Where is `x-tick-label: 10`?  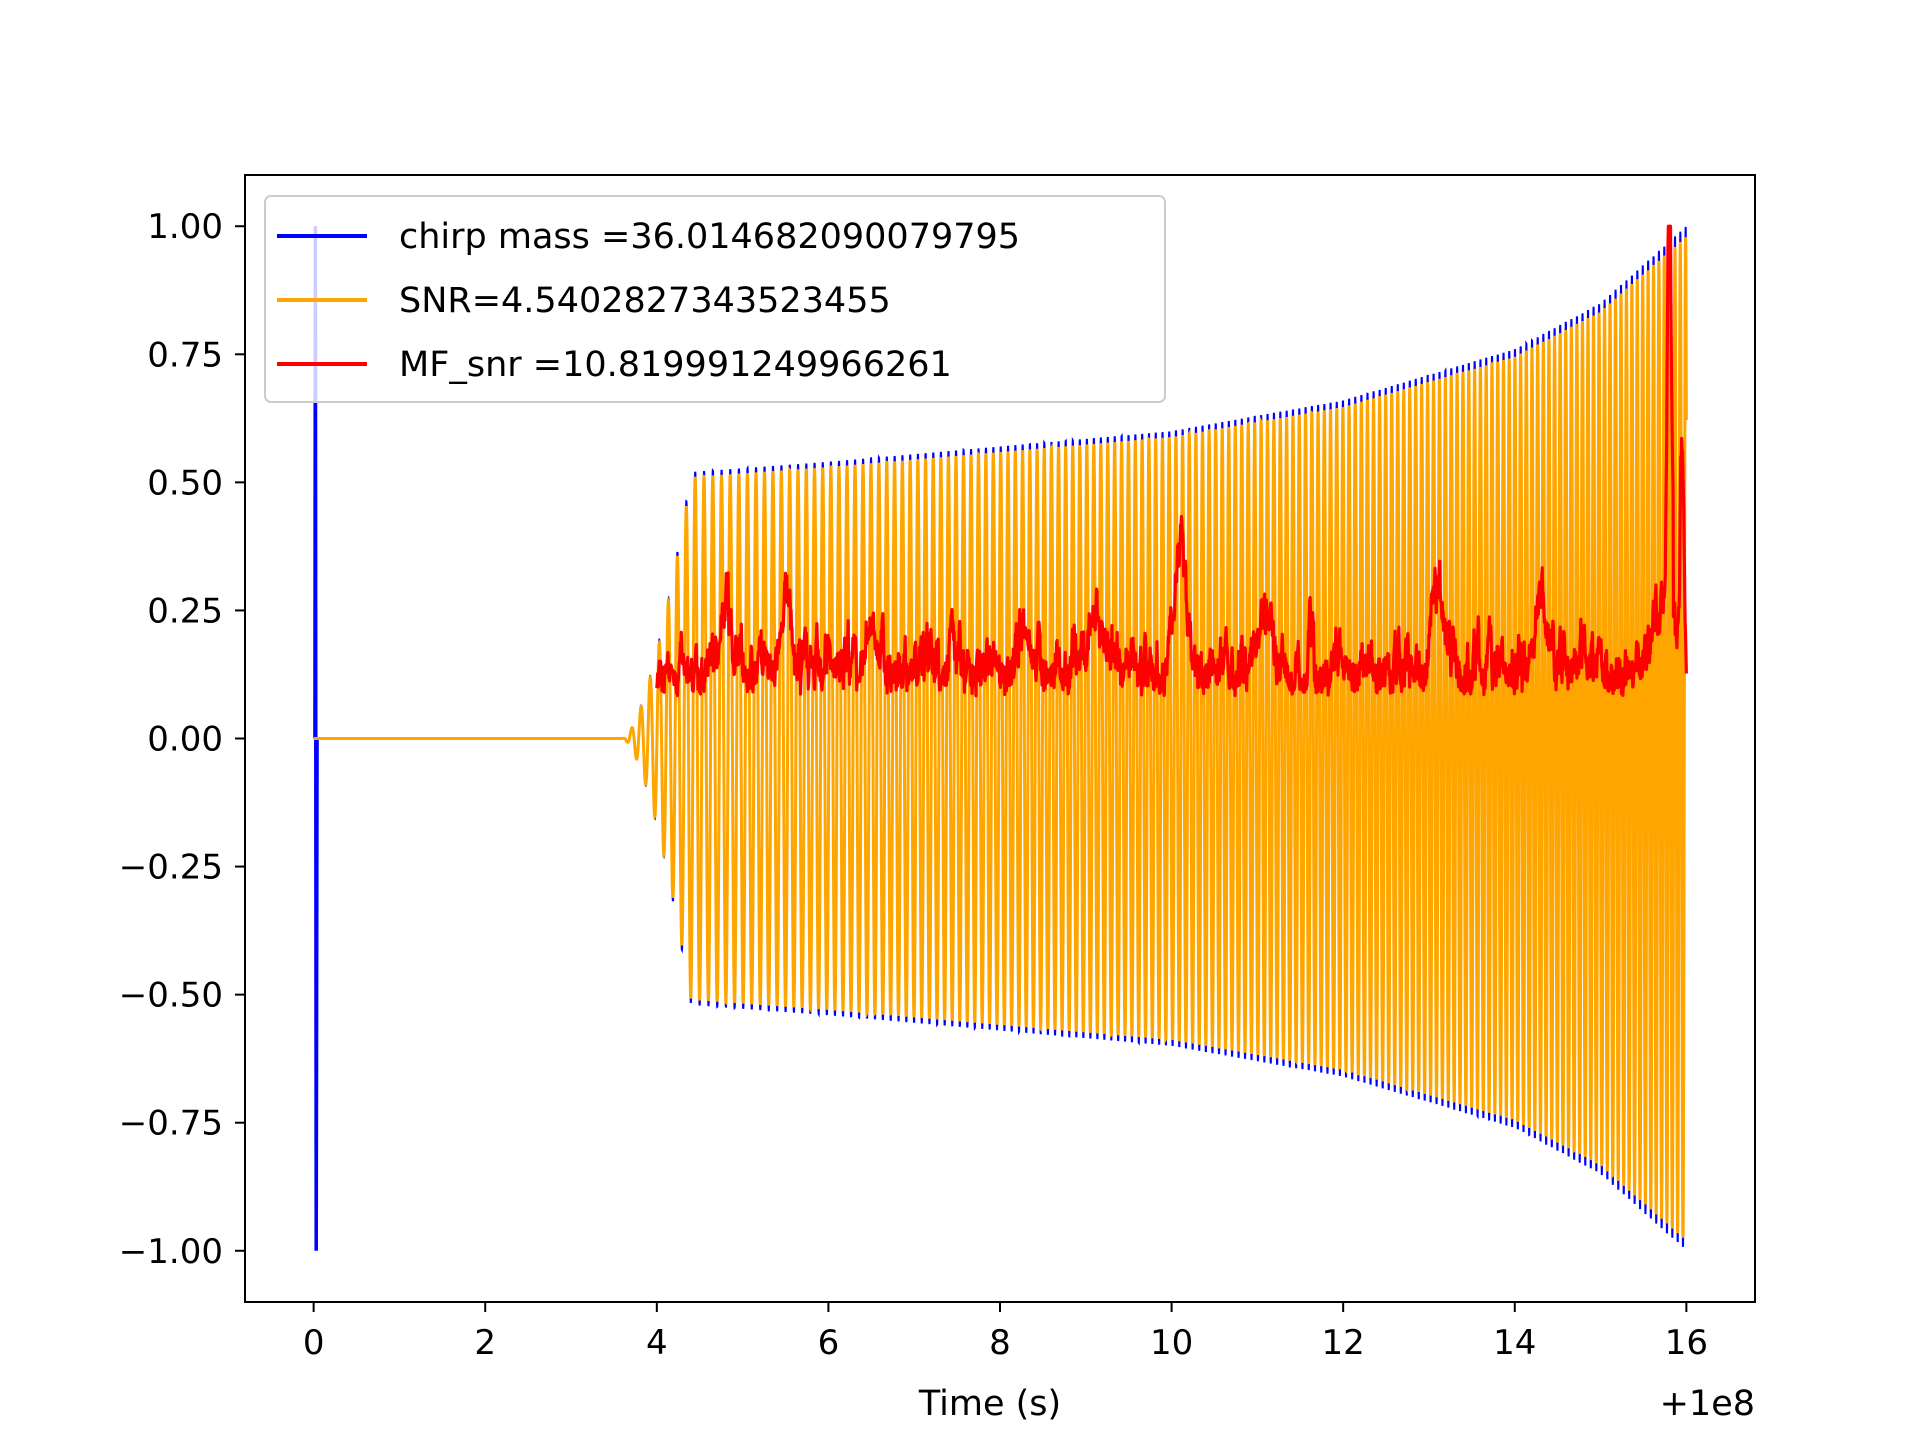
x-tick-label: 10 is located at coordinates (1171, 1343).